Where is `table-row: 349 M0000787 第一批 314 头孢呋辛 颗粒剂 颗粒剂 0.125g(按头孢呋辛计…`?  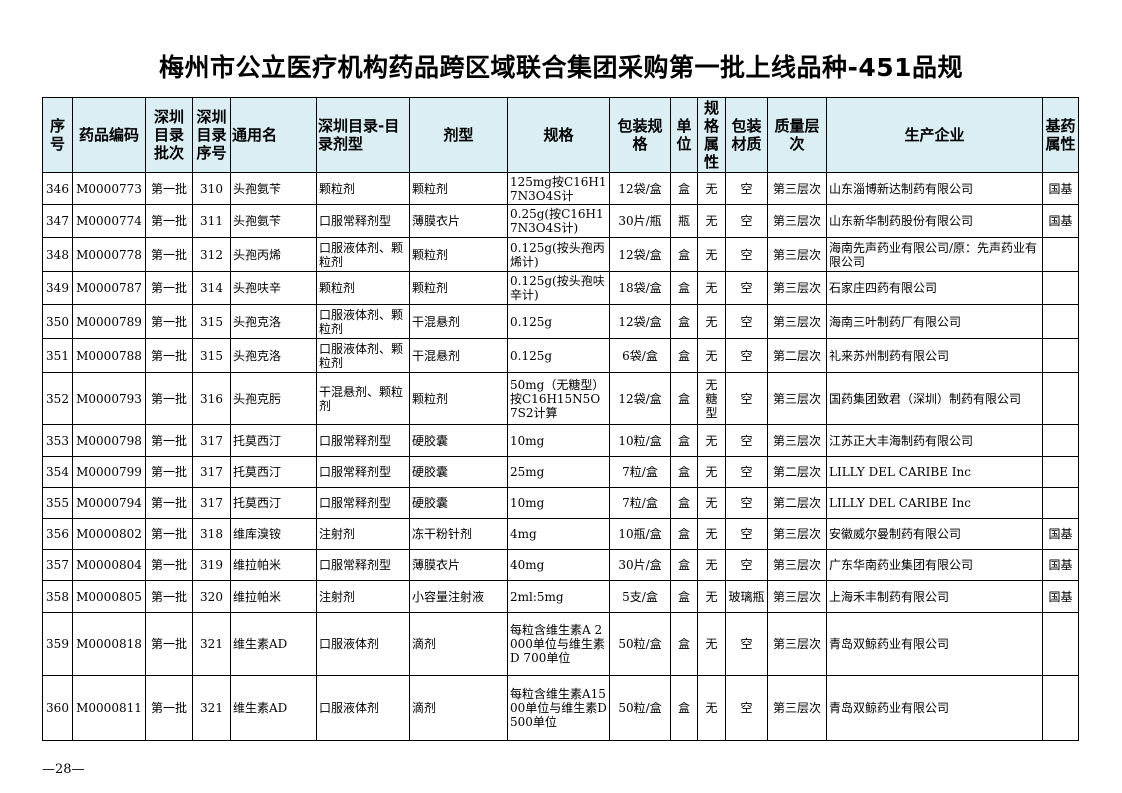
table-row: 349 M0000787 第一批 314 头孢呋辛 颗粒剂 颗粒剂 0.125g(按头孢呋辛计… is located at coordinates (560, 288).